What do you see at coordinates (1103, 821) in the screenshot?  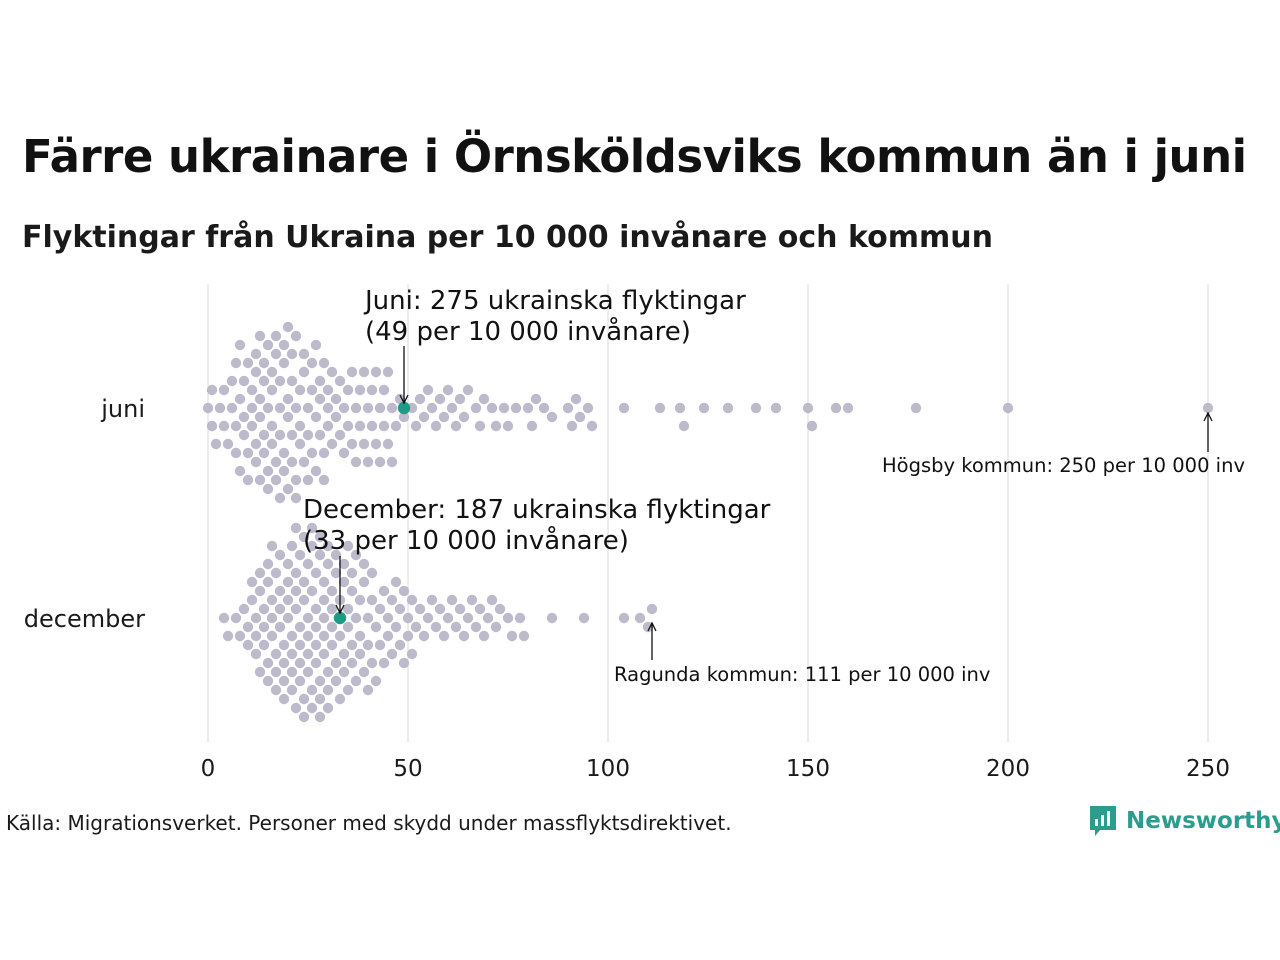 I see `newsworthy-logo-icon` at bounding box center [1103, 821].